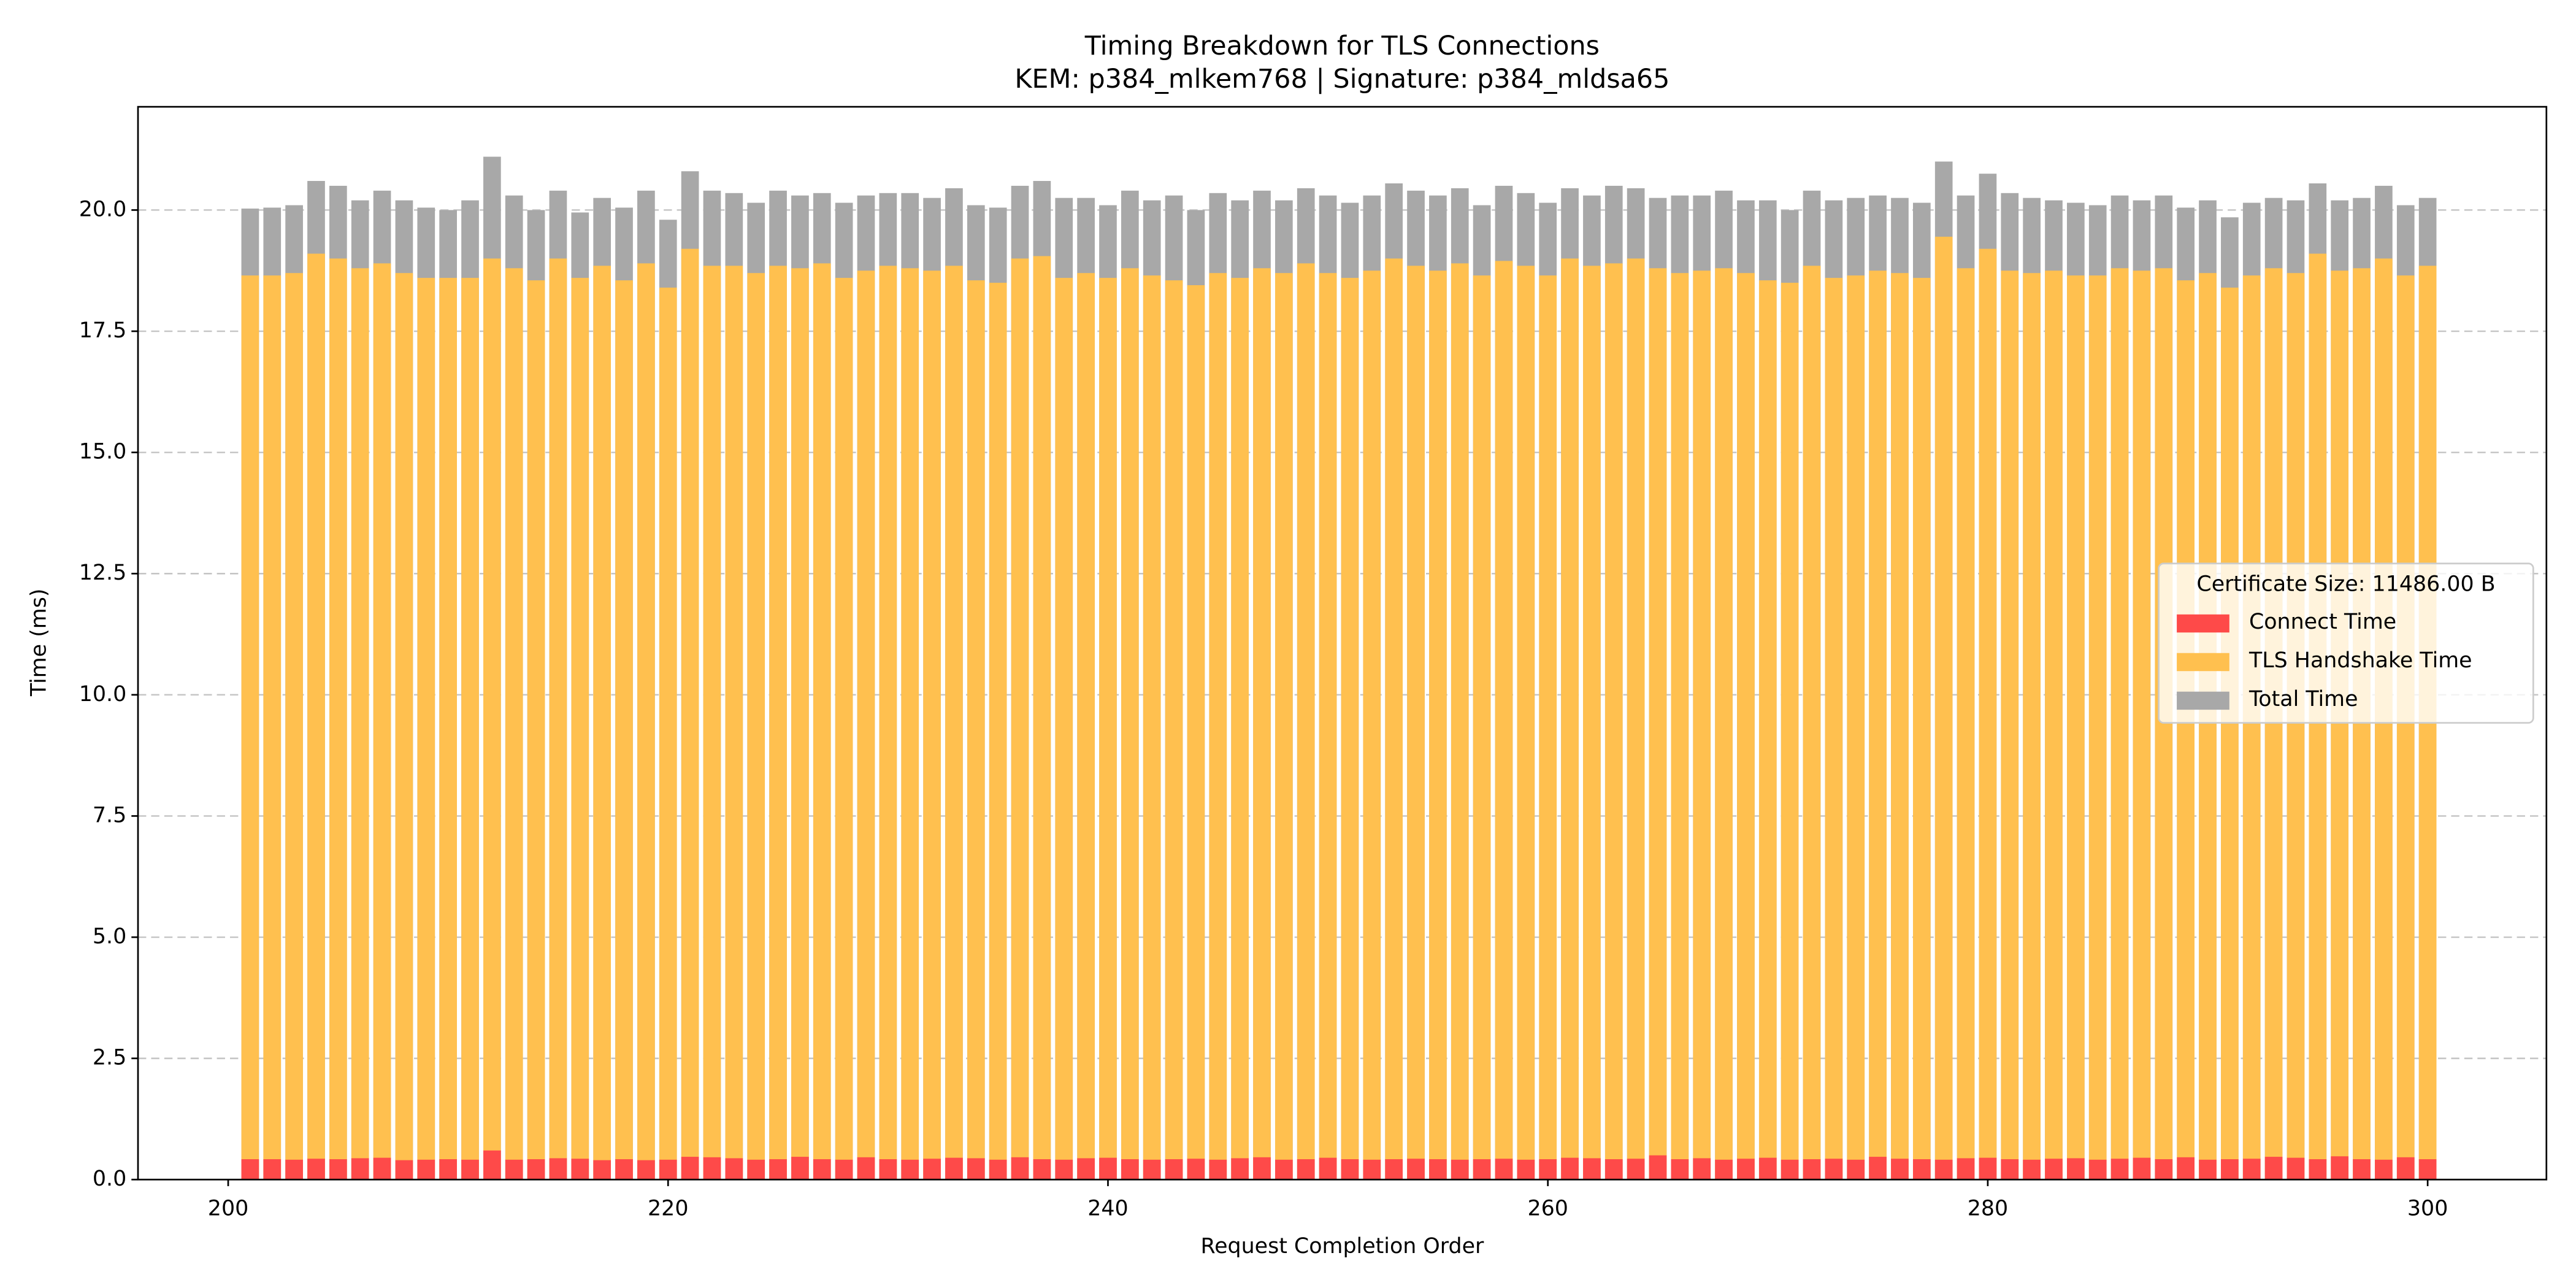 This screenshot has height=1288, width=2576. I want to click on y-tick-label: 10.0, so click(103, 694).